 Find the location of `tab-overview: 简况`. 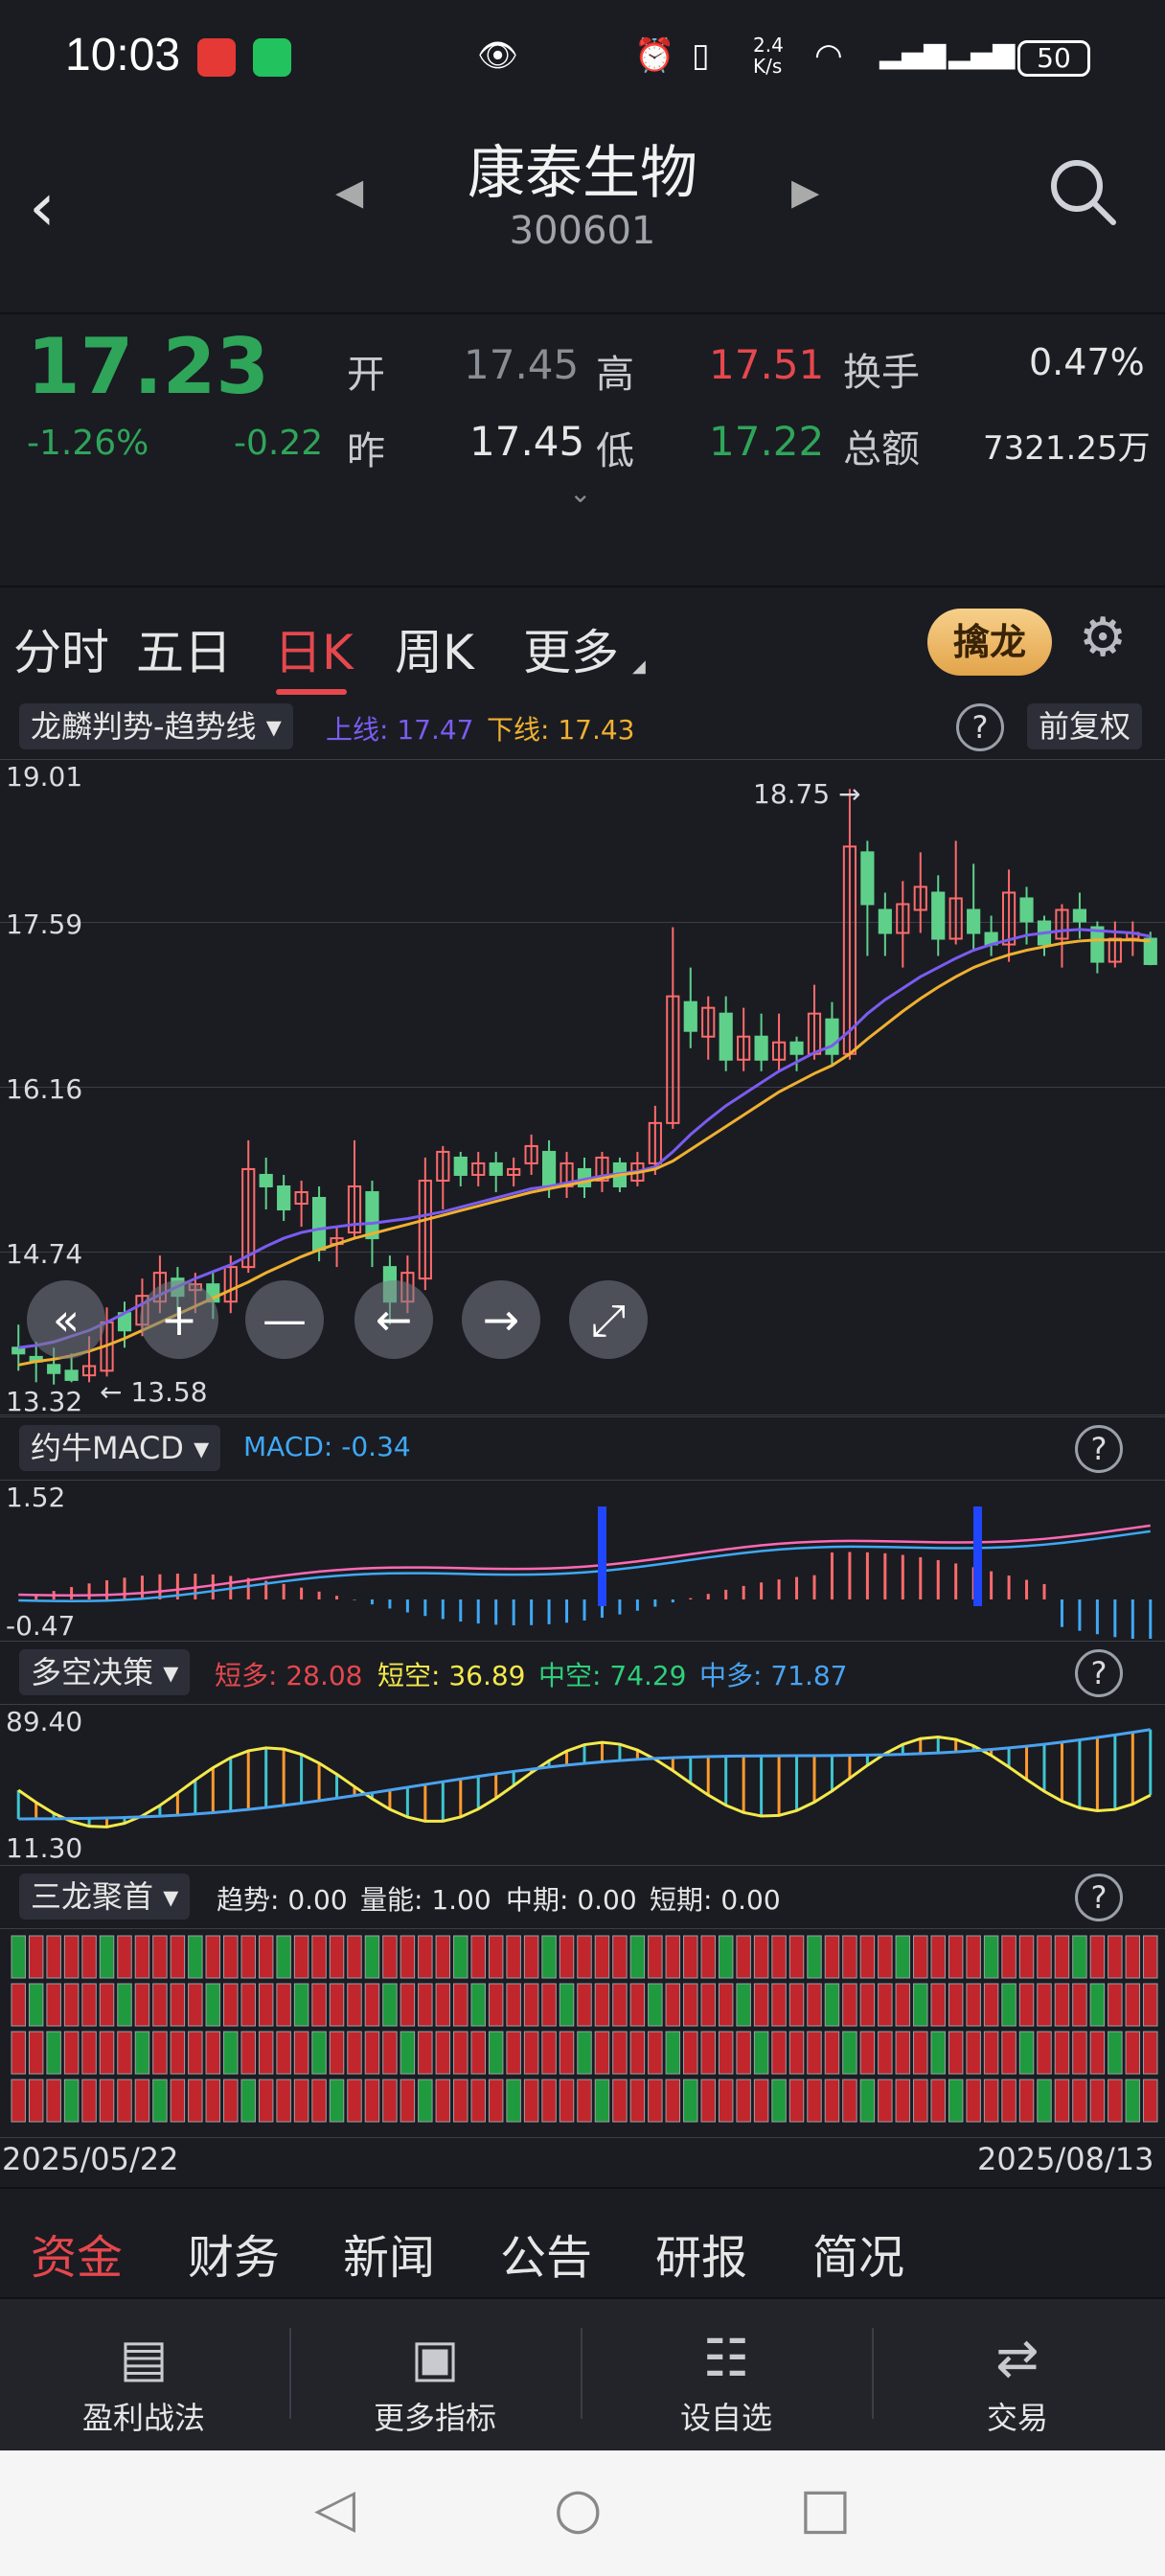

tab-overview: 简况 is located at coordinates (859, 2258).